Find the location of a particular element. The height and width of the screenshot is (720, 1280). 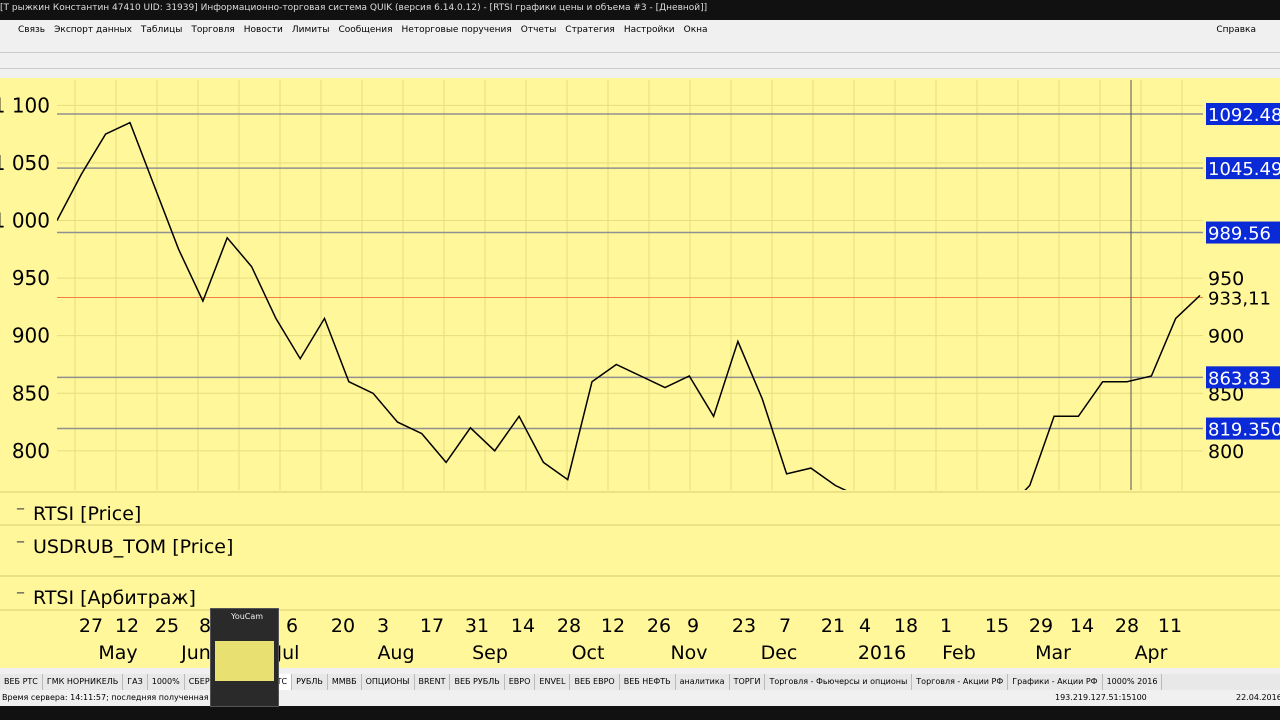

tab: BRENT is located at coordinates (433, 682).